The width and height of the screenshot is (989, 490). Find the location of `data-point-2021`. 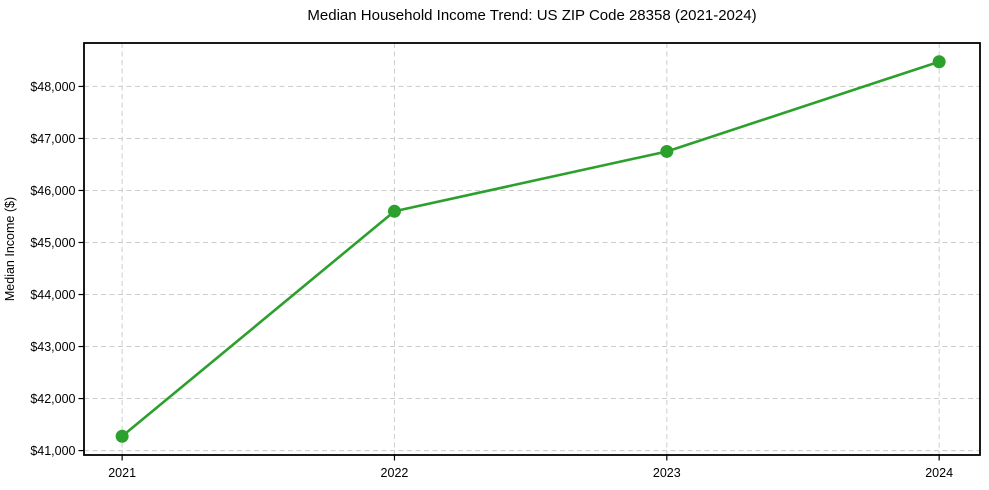

data-point-2021 is located at coordinates (122, 436).